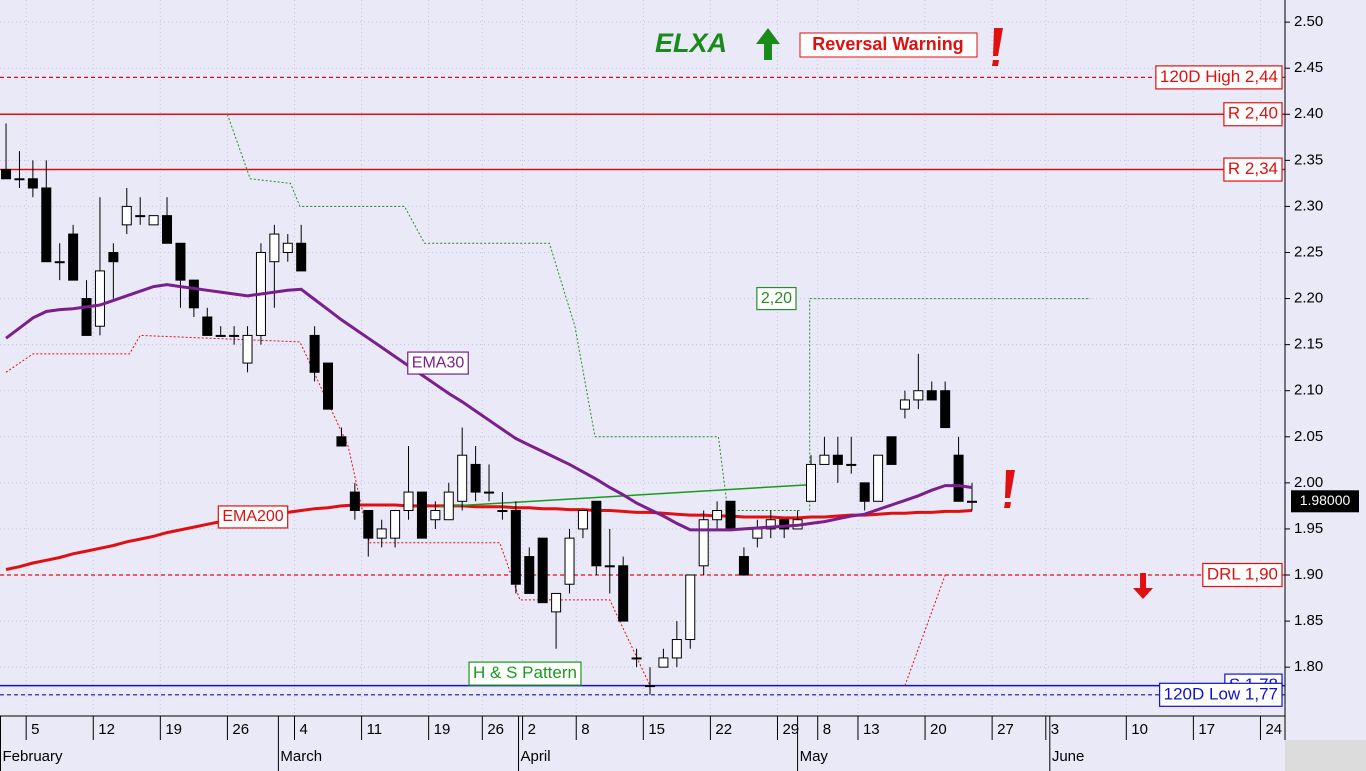  I want to click on y-tick-label: 1.80, so click(1308, 666).